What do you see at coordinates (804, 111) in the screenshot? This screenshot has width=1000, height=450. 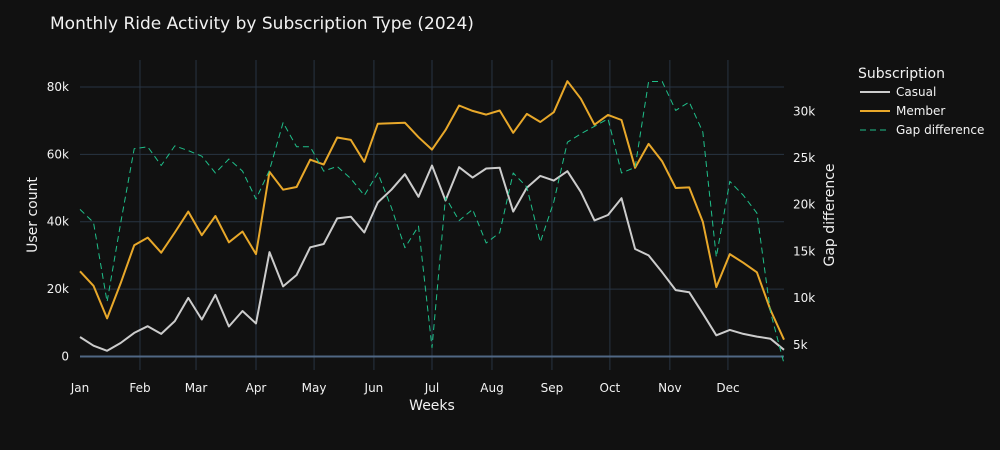 I see `y2-tick-label: 30k` at bounding box center [804, 111].